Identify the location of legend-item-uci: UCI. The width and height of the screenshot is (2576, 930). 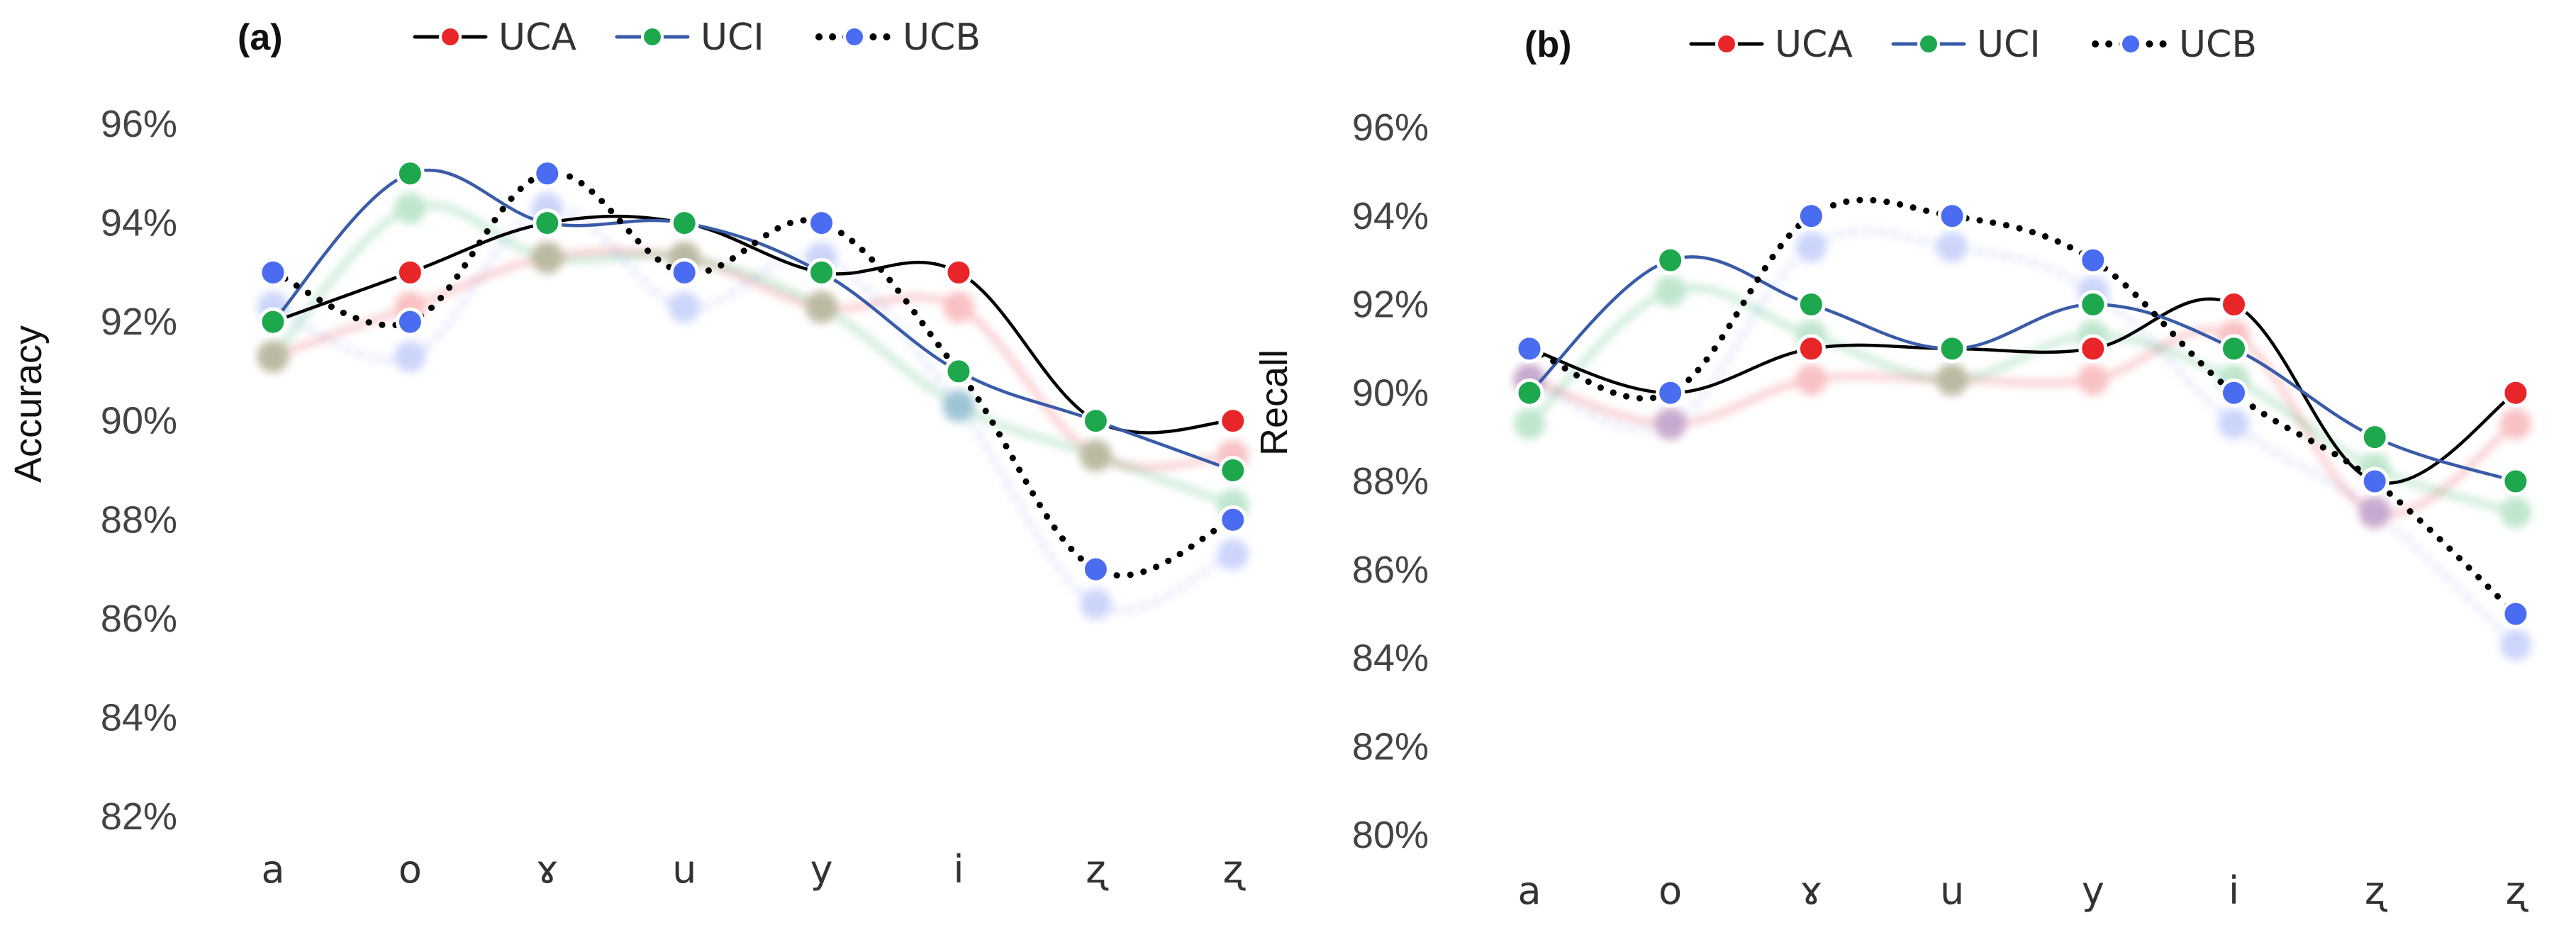
(689, 37).